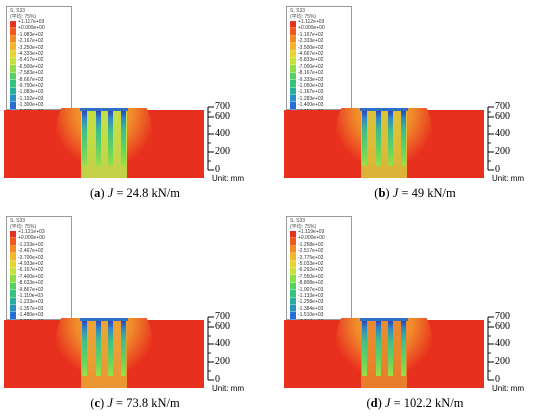  Describe the element at coordinates (415, 193) in the screenshot. I see `panel-caption: (b) J = 49 kN/m` at that location.